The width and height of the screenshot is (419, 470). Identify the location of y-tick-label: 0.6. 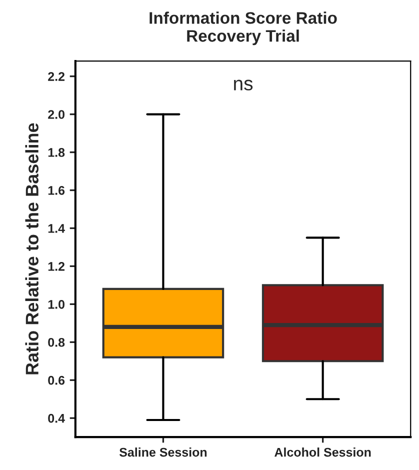
(56, 380).